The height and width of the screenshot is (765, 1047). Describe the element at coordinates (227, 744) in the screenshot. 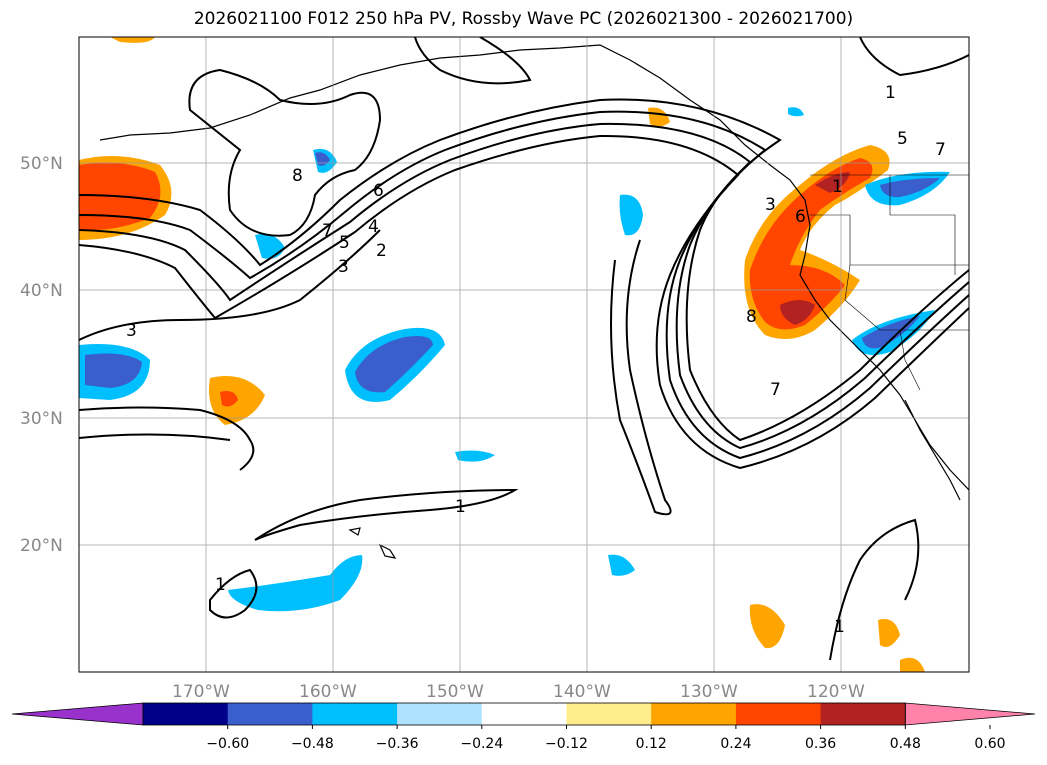

I see `colorbar-tick-label: −0.60` at that location.